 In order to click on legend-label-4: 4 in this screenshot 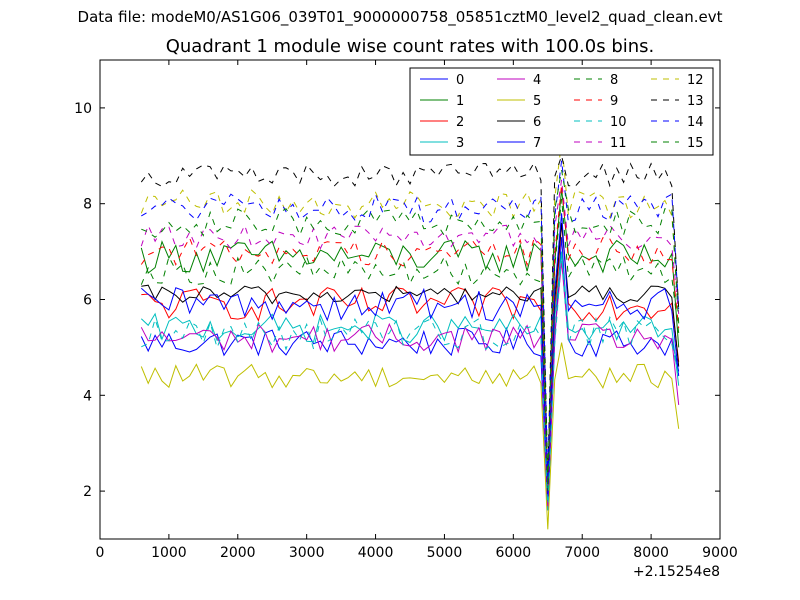, I will do `click(537, 80)`.